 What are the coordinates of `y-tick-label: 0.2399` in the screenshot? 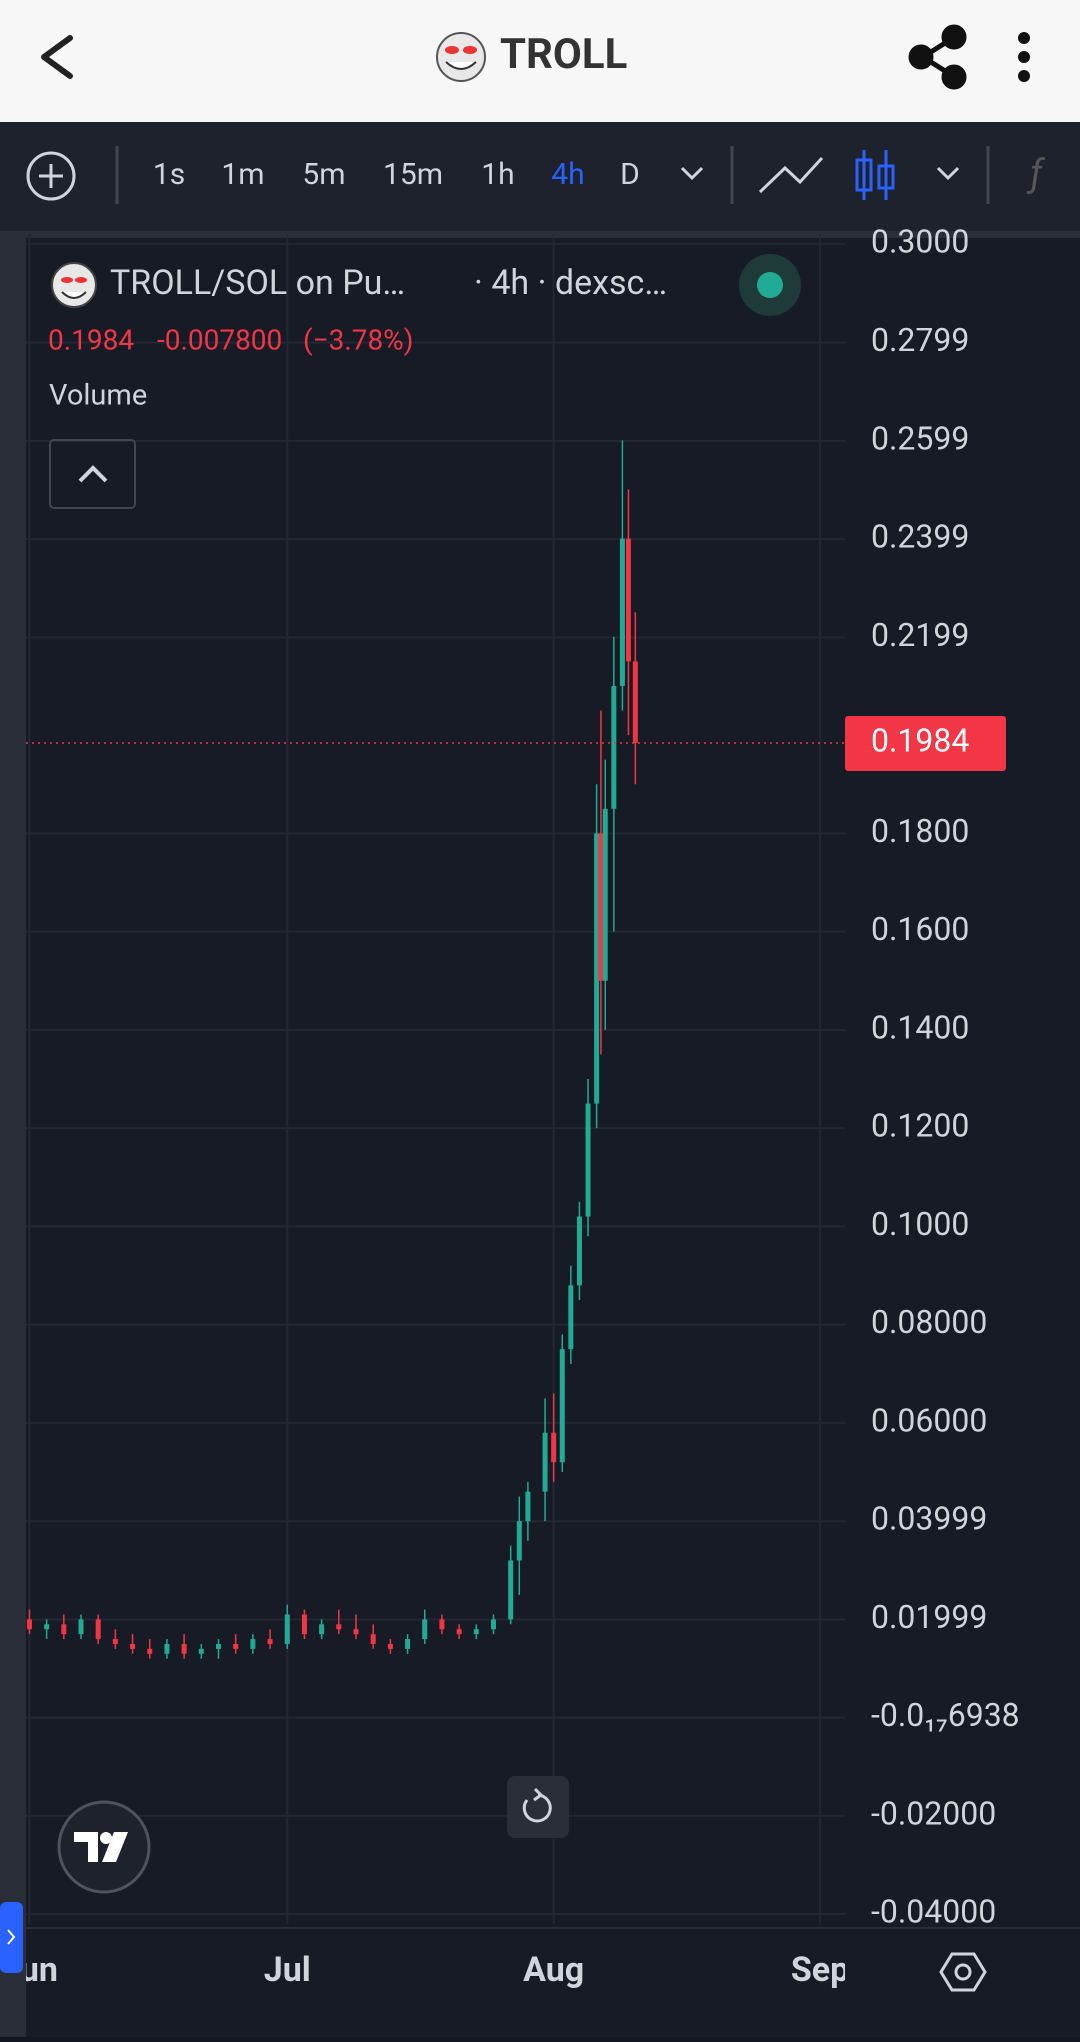 It's located at (920, 537).